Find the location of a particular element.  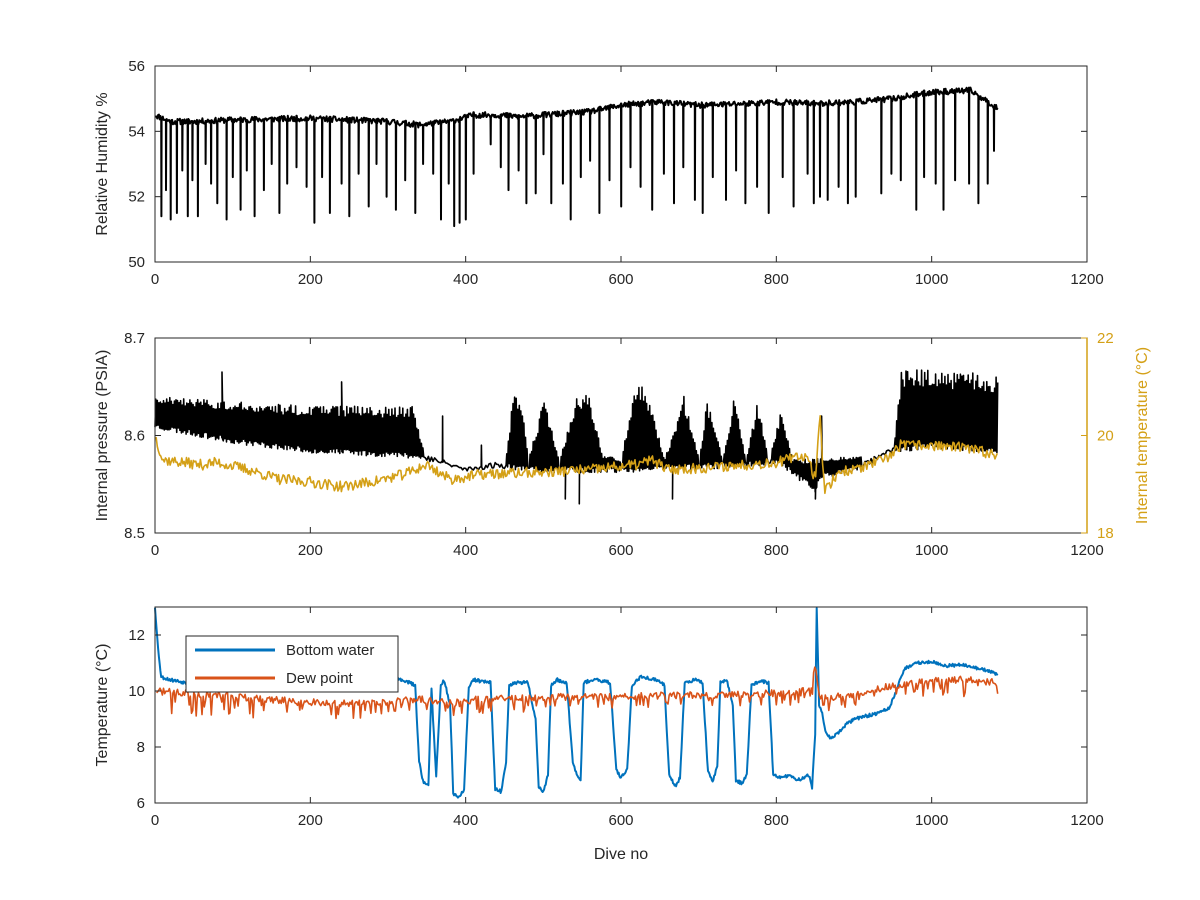

y-tick-label: 54 is located at coordinates (136, 131).